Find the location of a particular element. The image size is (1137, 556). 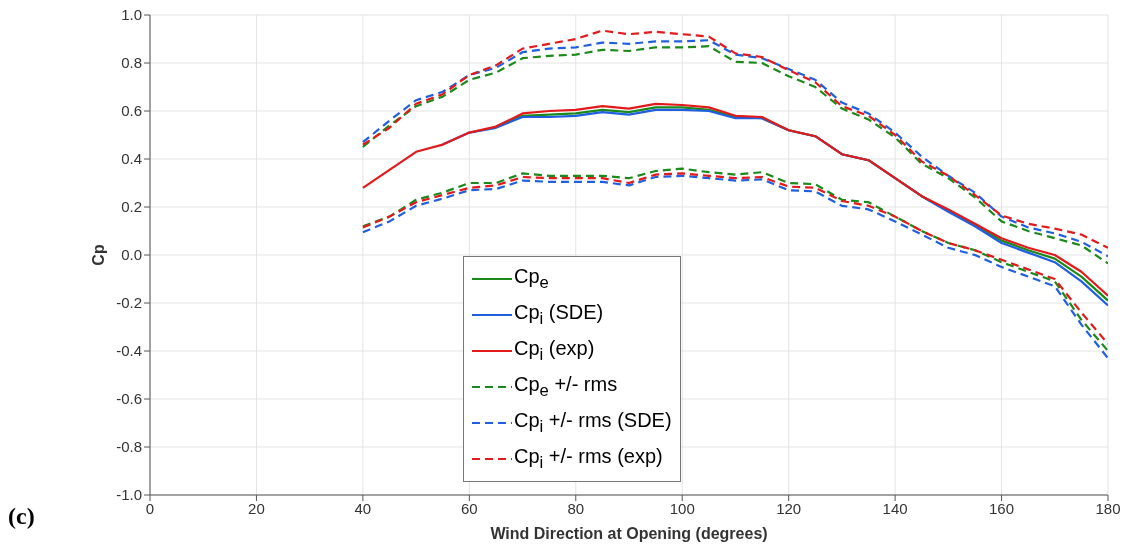

y-tick-label: -0.4 is located at coordinates (129, 351).